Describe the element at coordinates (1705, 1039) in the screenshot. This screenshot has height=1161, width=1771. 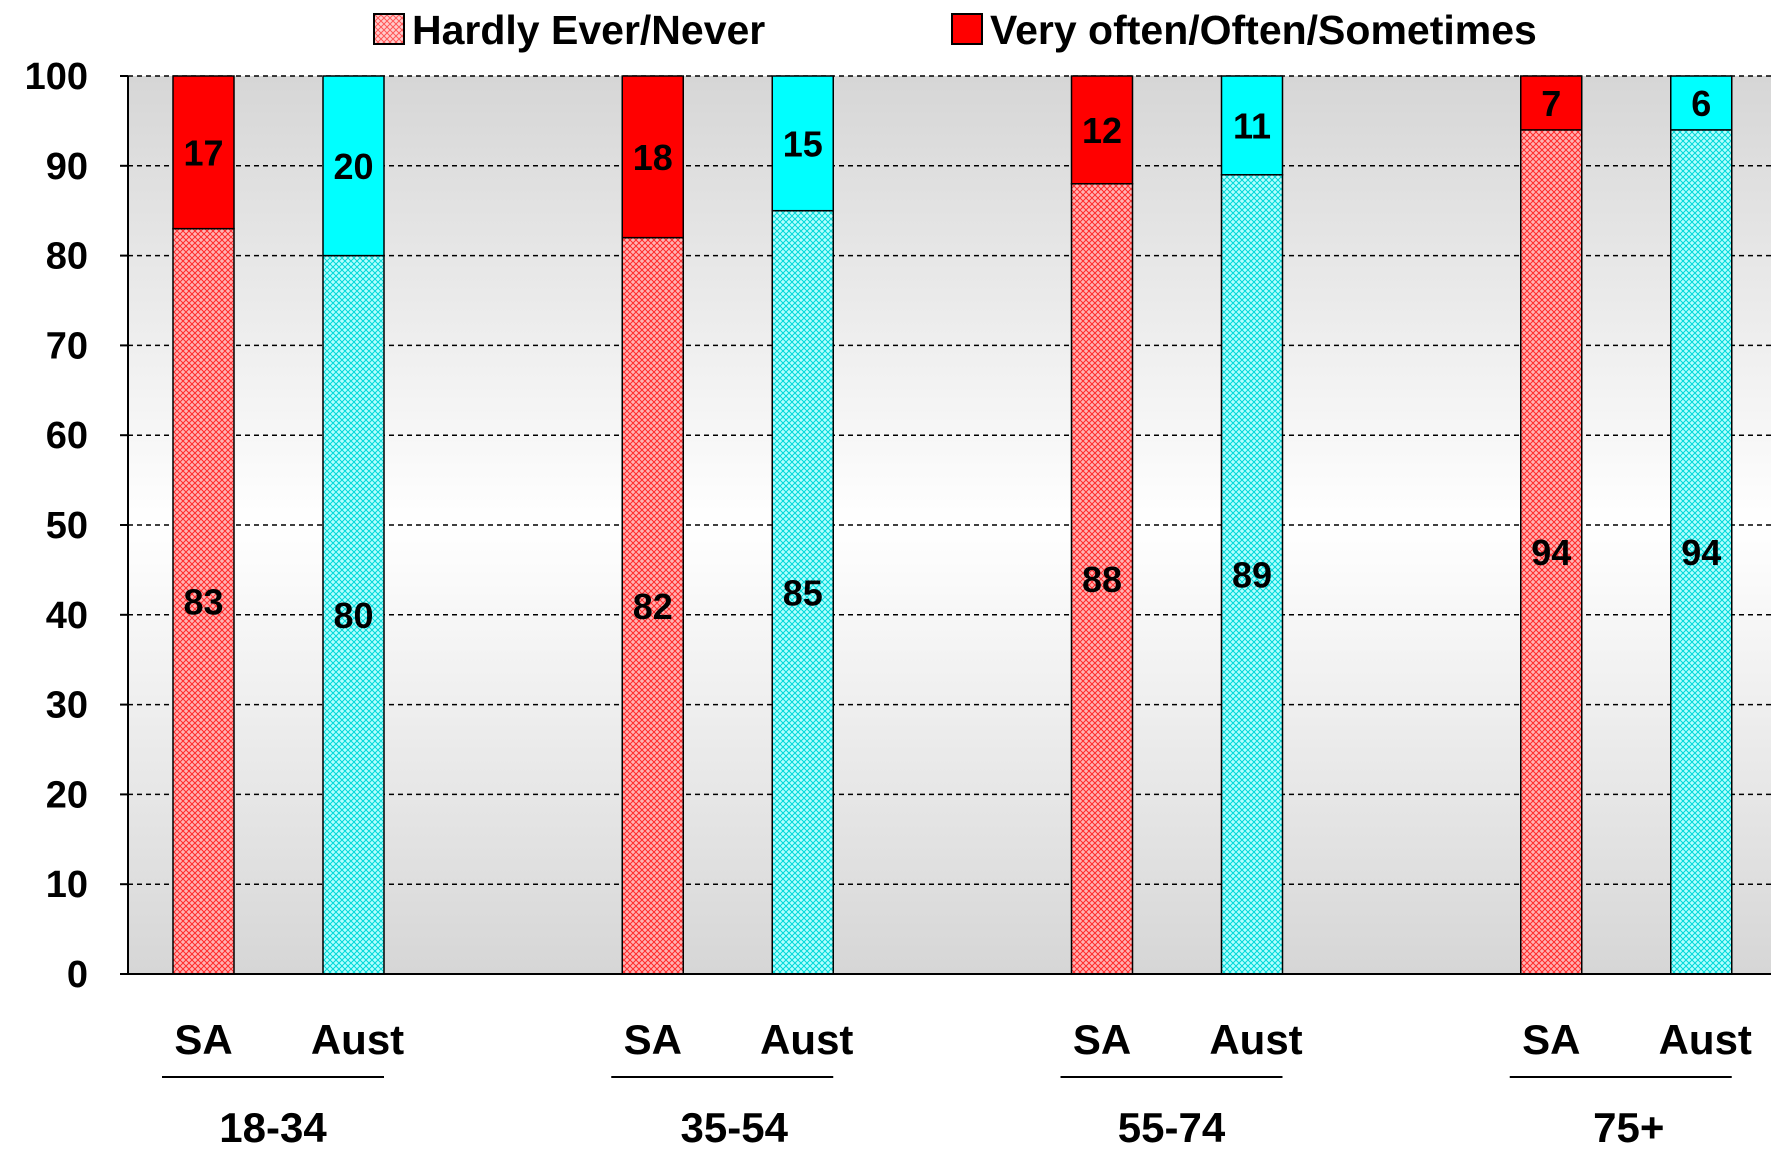
I see `x-bar-label-75plus-aust: Aust` at that location.